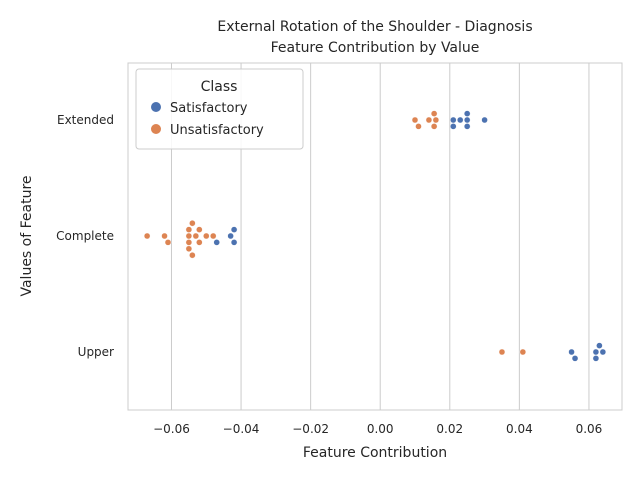 Image resolution: width=640 pixels, height=484 pixels. What do you see at coordinates (209, 108) in the screenshot?
I see `legend-label-satisfactory: Satisfactory` at bounding box center [209, 108].